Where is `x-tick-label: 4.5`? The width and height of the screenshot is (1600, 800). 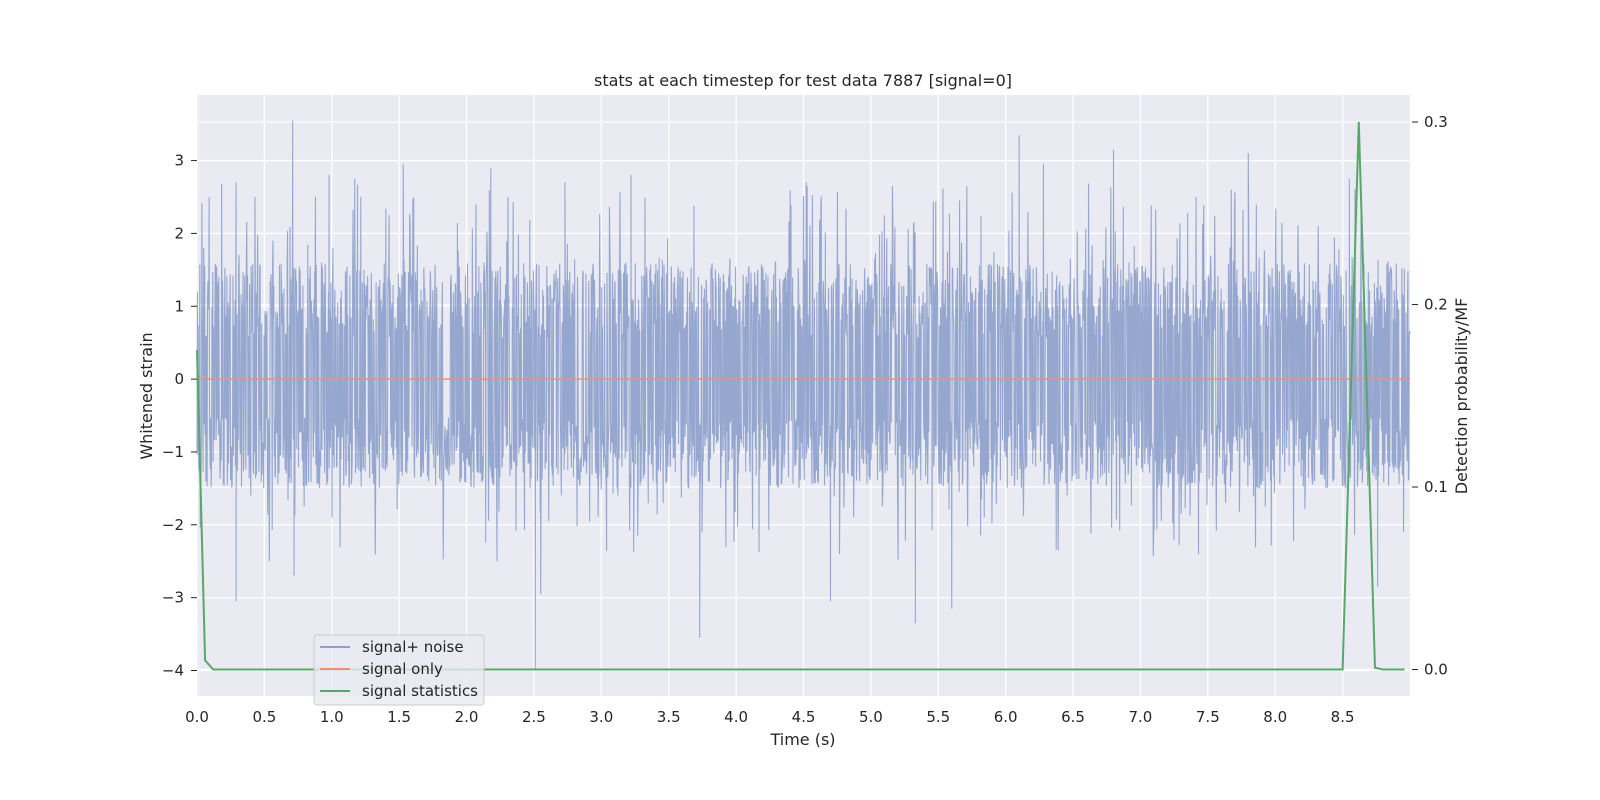 x-tick-label: 4.5 is located at coordinates (804, 717).